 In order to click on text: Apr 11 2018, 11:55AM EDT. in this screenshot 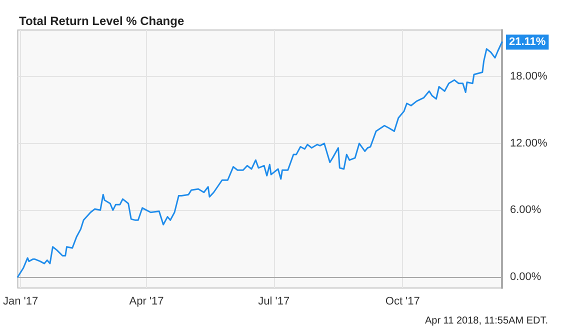, I will do `click(486, 321)`.